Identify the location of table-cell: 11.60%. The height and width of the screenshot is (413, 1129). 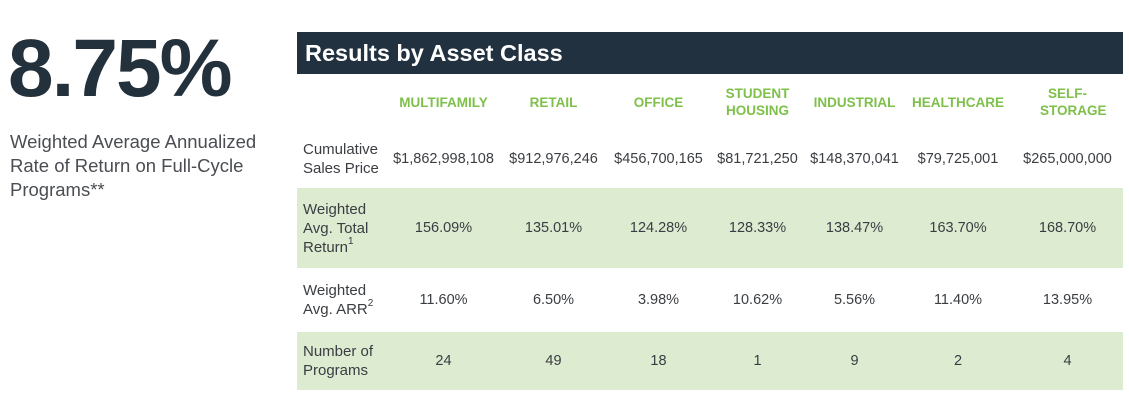
(443, 300).